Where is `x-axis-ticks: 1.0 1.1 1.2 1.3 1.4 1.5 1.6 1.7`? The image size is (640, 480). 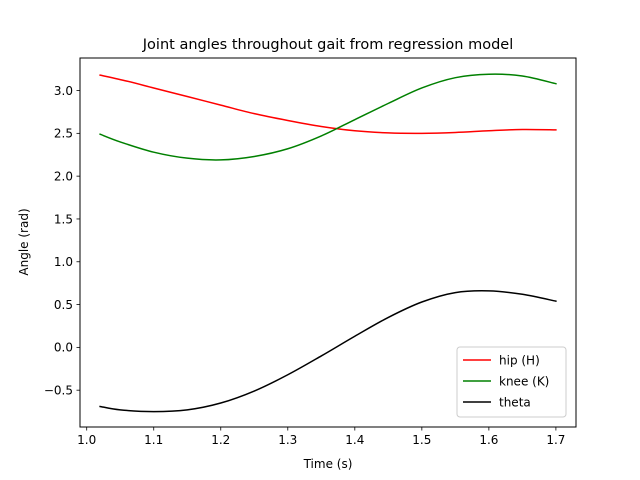
x-axis-ticks: 1.0 1.1 1.2 1.3 1.4 1.5 1.6 1.7 is located at coordinates (321, 437).